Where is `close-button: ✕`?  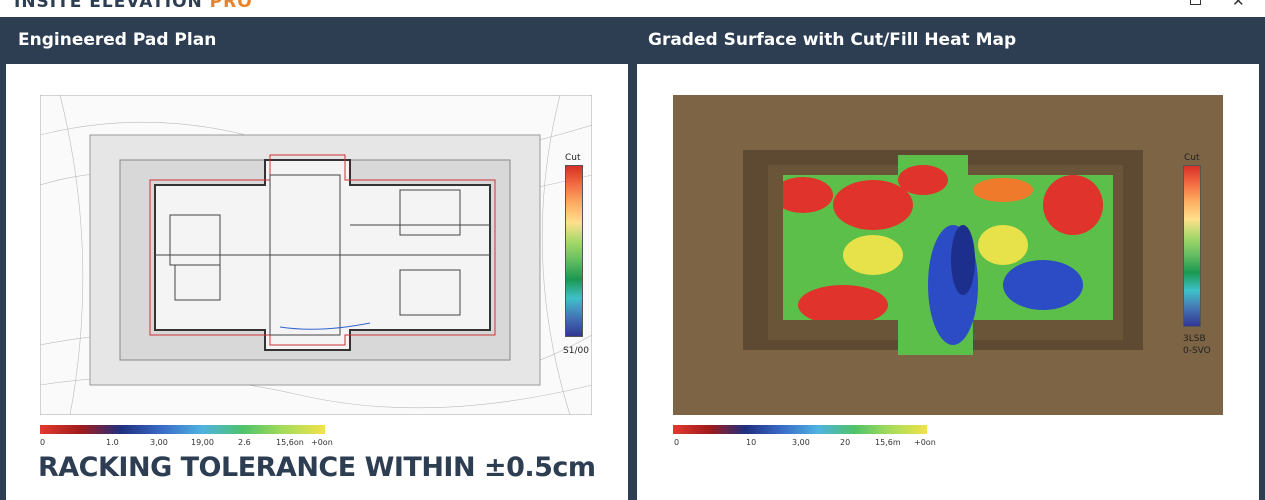 close-button: ✕ is located at coordinates (1238, 5).